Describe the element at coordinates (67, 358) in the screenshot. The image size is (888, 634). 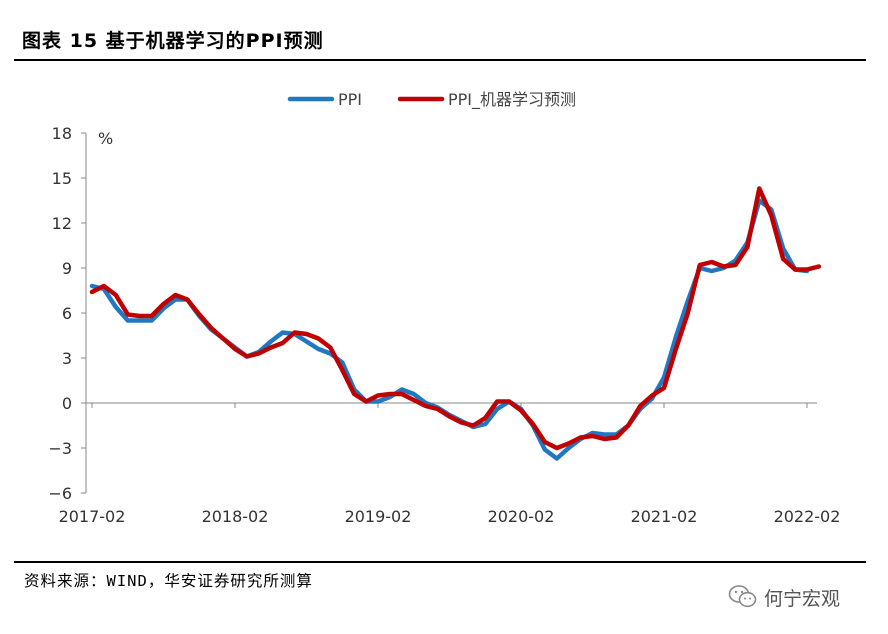
I see `y-tick-label: 3` at that location.